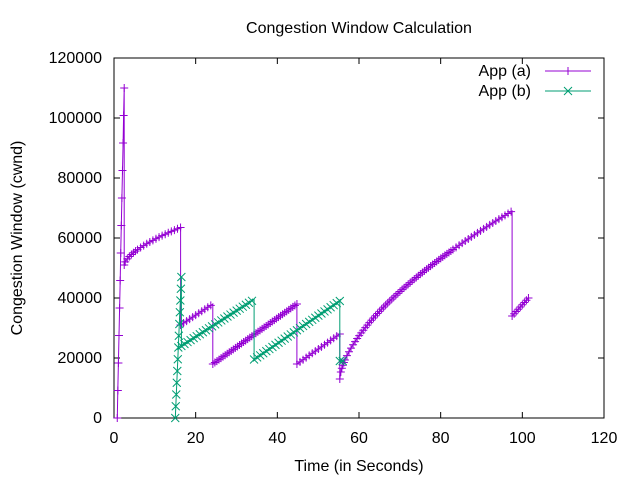 Image resolution: width=640 pixels, height=480 pixels. What do you see at coordinates (604, 438) in the screenshot?
I see `x-tick-label-6: 120` at bounding box center [604, 438].